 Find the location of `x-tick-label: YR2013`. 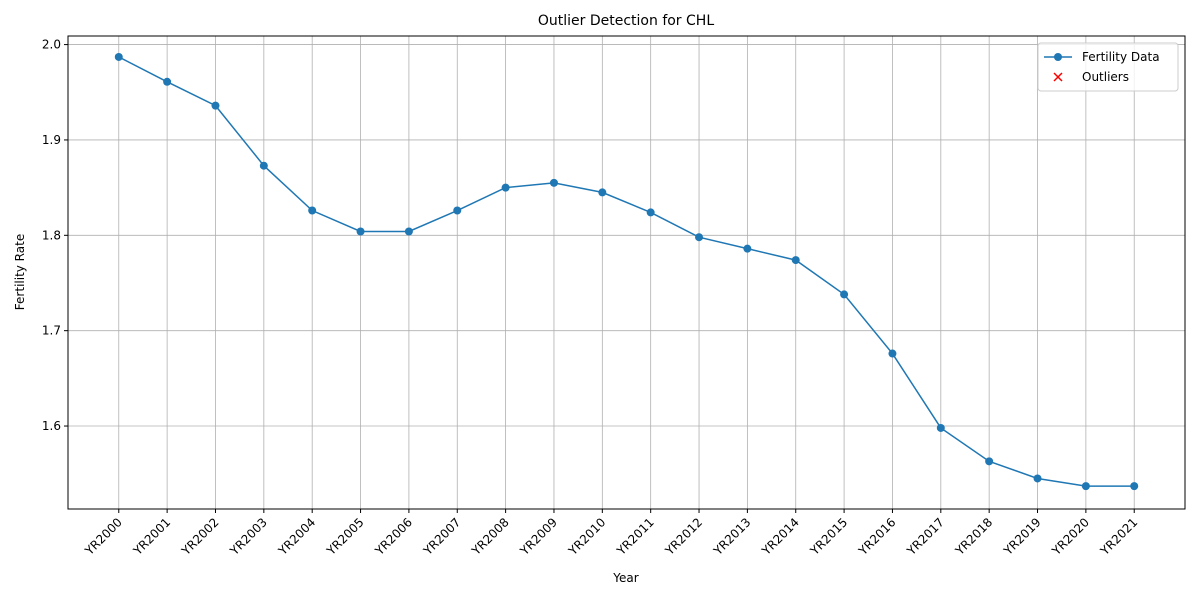

x-tick-label: YR2013 is located at coordinates (731, 536).